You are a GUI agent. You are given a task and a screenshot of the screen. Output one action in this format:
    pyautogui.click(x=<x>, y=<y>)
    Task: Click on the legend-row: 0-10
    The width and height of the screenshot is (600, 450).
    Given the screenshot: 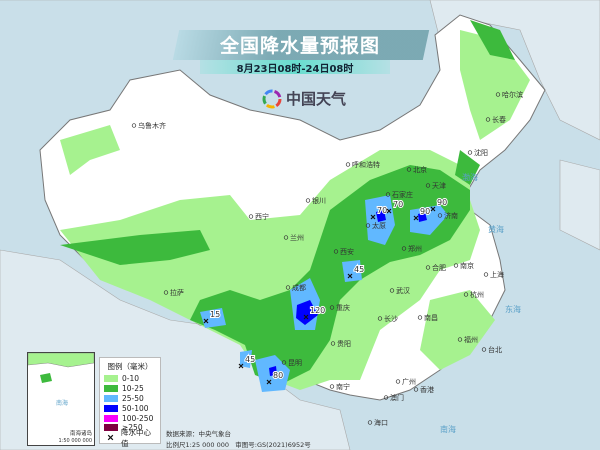 What is the action you would take?
    pyautogui.click(x=130, y=379)
    